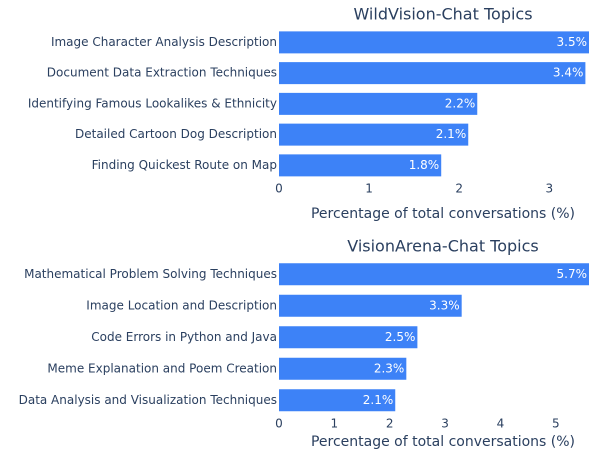  Describe the element at coordinates (556, 424) in the screenshot. I see `x-tick-label: 5` at that location.